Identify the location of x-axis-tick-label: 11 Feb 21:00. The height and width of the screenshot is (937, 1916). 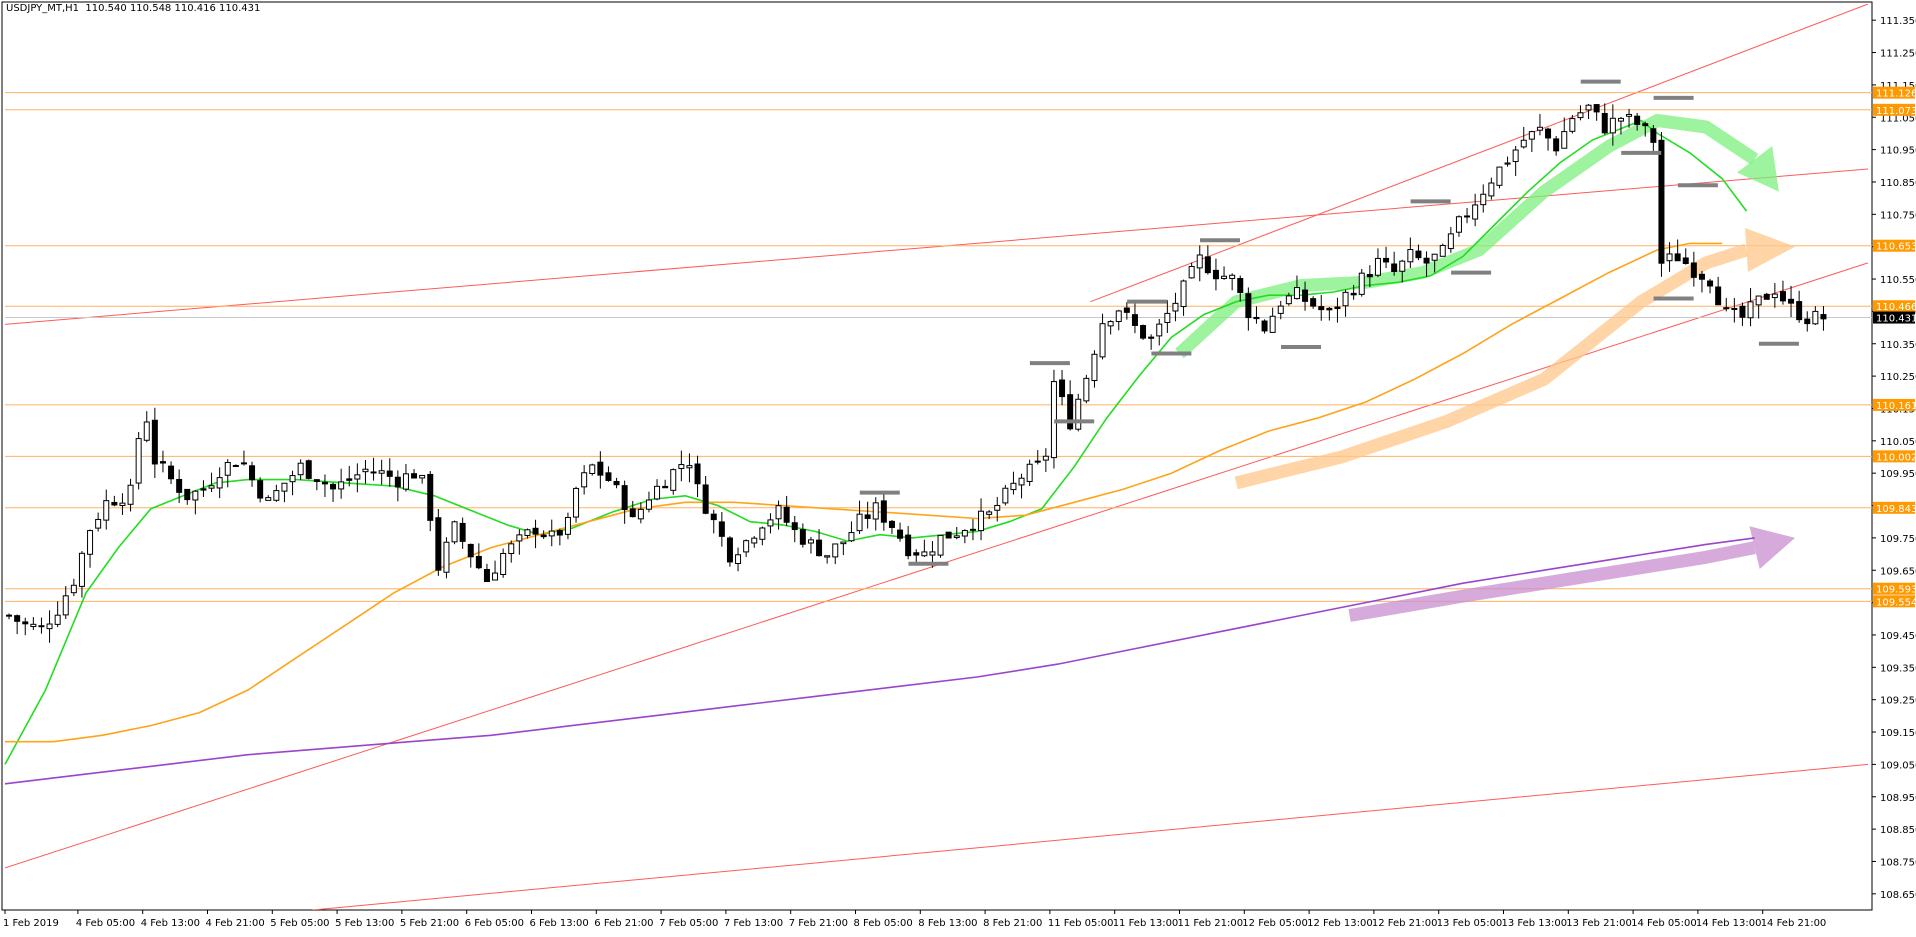
(1211, 923).